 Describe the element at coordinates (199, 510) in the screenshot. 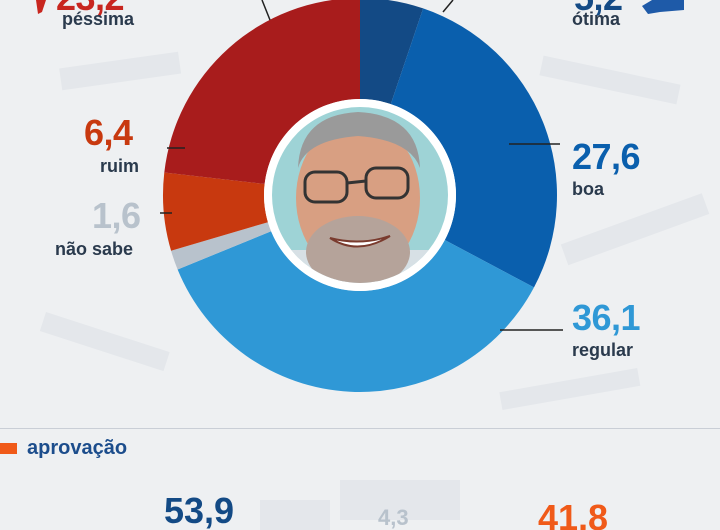

I see `approval-value-approve: 53,9` at that location.